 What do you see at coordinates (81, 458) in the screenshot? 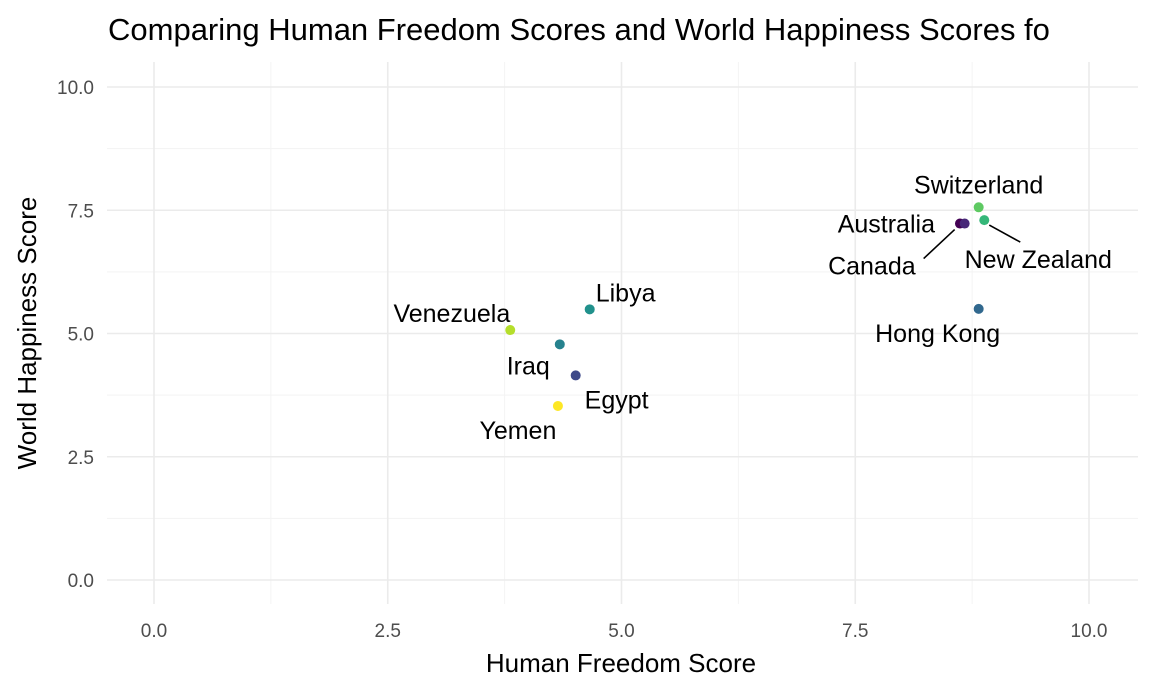
I see `y-tick-label: 2.5` at bounding box center [81, 458].